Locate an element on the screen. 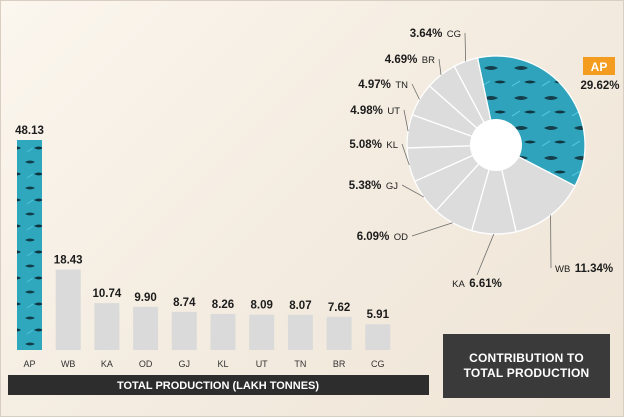 This screenshot has width=624, height=417. pie-category-label: KA is located at coordinates (458, 284).